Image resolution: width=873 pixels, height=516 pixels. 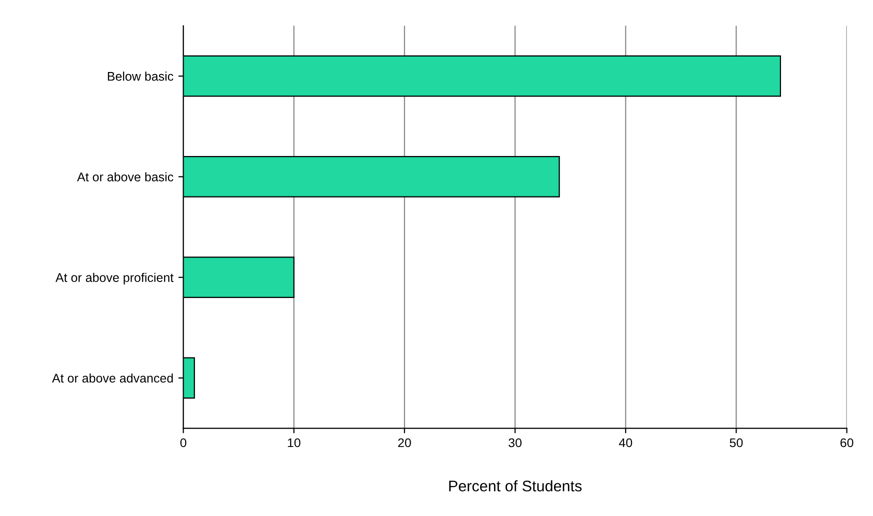 What do you see at coordinates (294, 443) in the screenshot?
I see `x-tick-label: 10` at bounding box center [294, 443].